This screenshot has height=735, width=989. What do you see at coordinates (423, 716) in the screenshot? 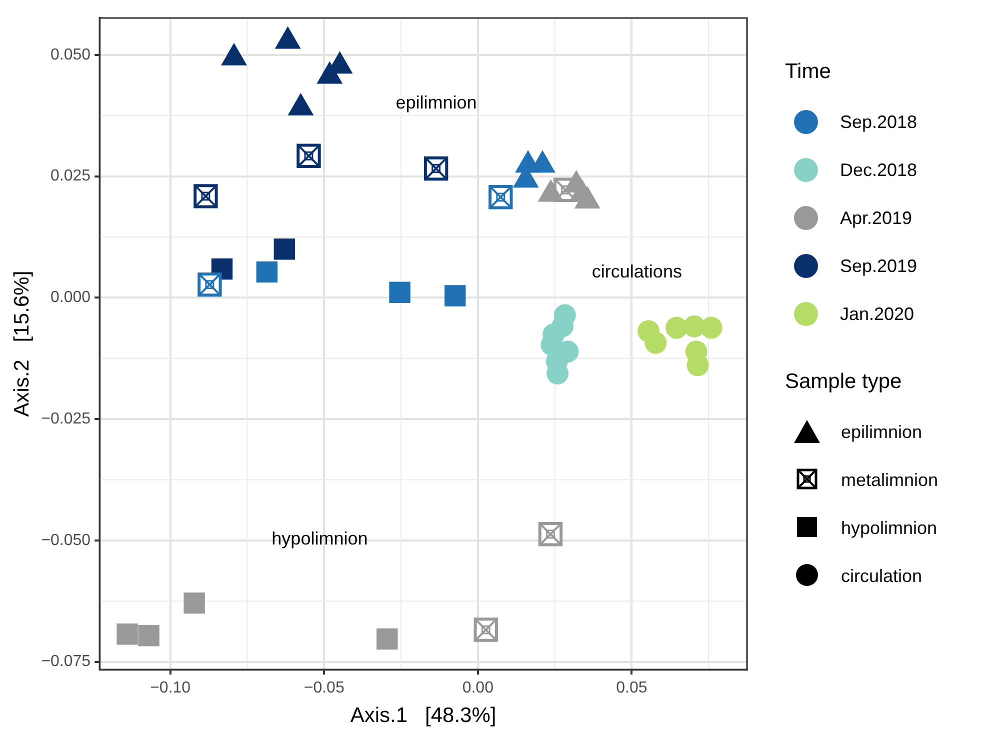
I see `x-axis-title: Axis.1 [48.3%]` at bounding box center [423, 716].